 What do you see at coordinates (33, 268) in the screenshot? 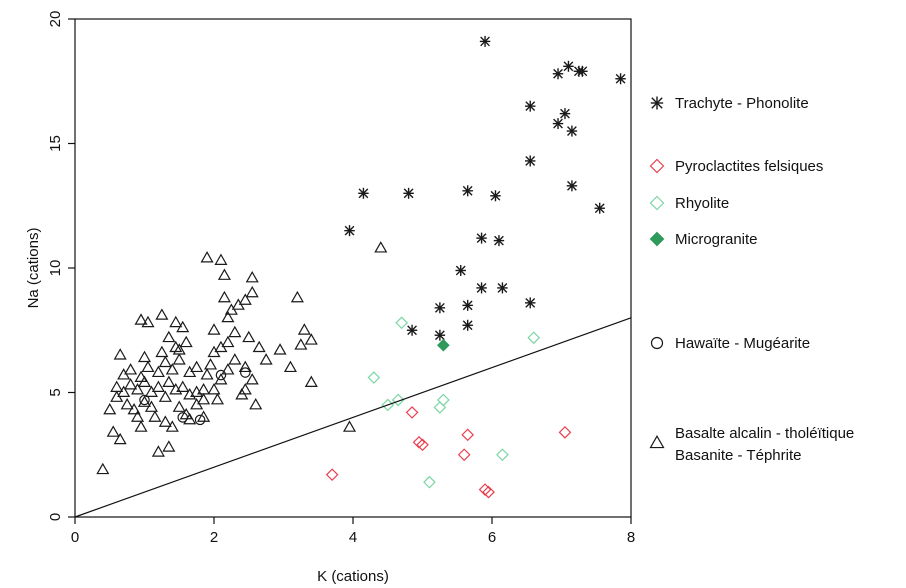
I see `y-axis-title: Na (cations)` at bounding box center [33, 268].